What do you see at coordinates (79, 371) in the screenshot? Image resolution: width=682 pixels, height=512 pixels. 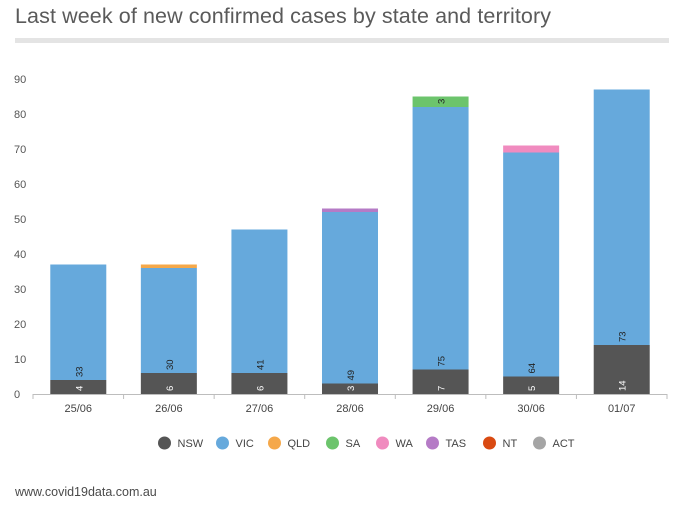 I see `data-label-vic: 33` at bounding box center [79, 371].